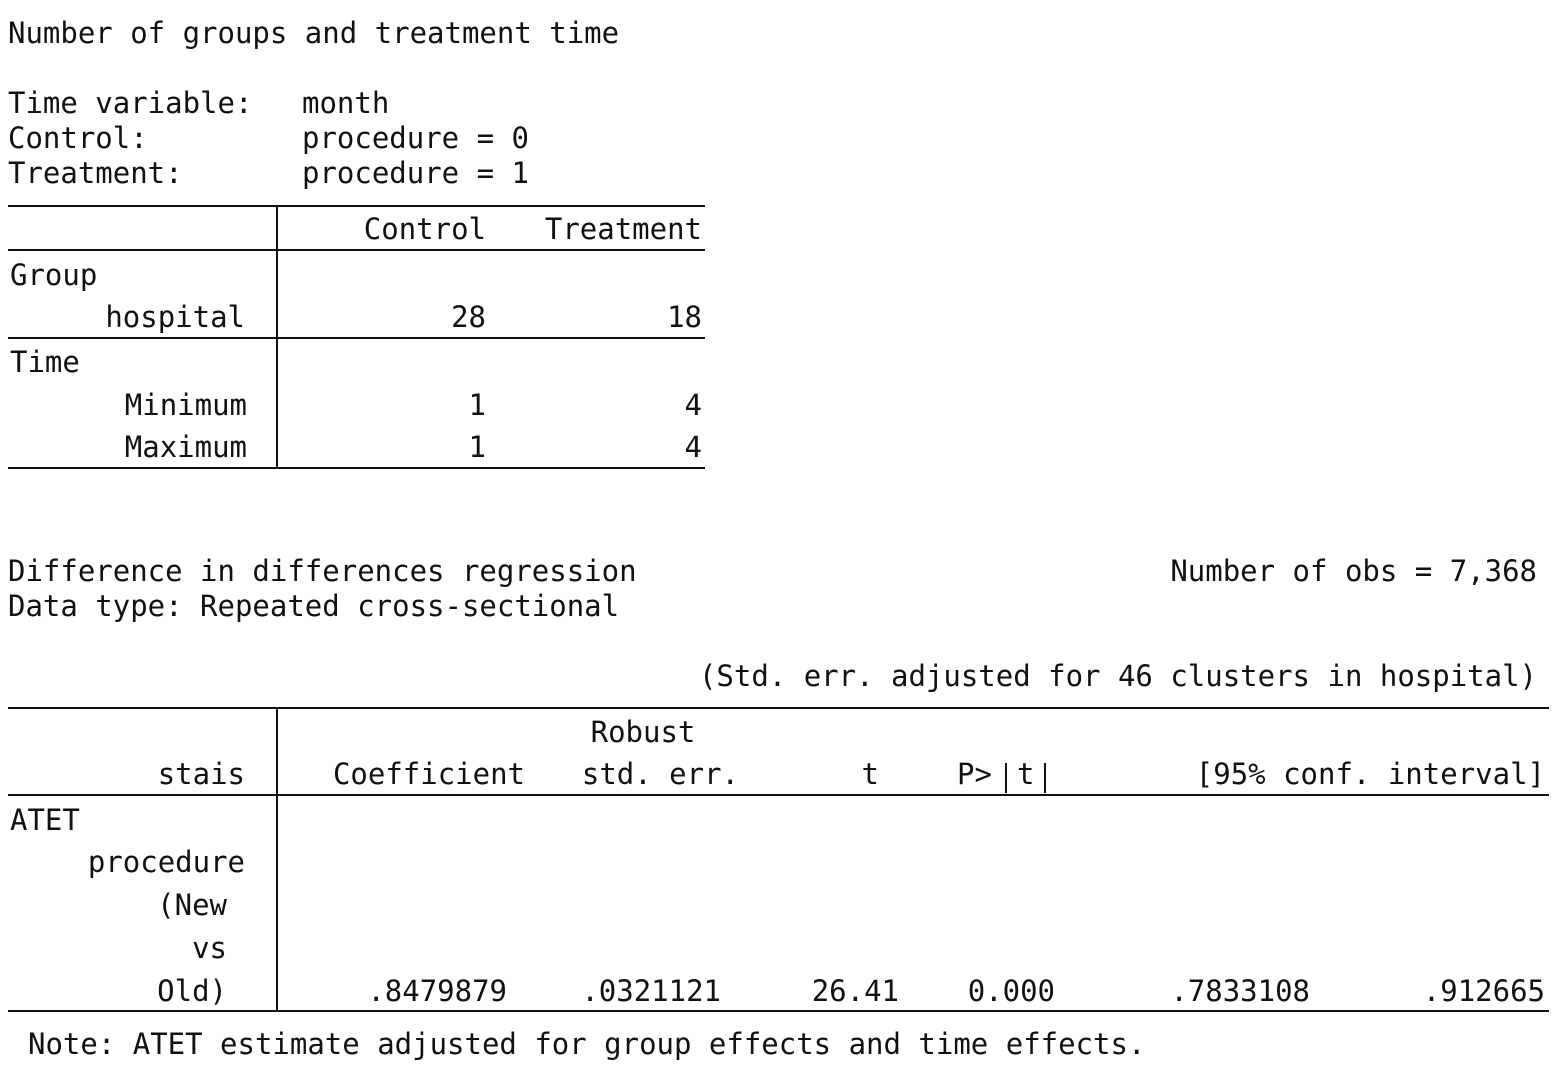 The image size is (1563, 1080). I want to click on level-line-2: vs, so click(209, 948).